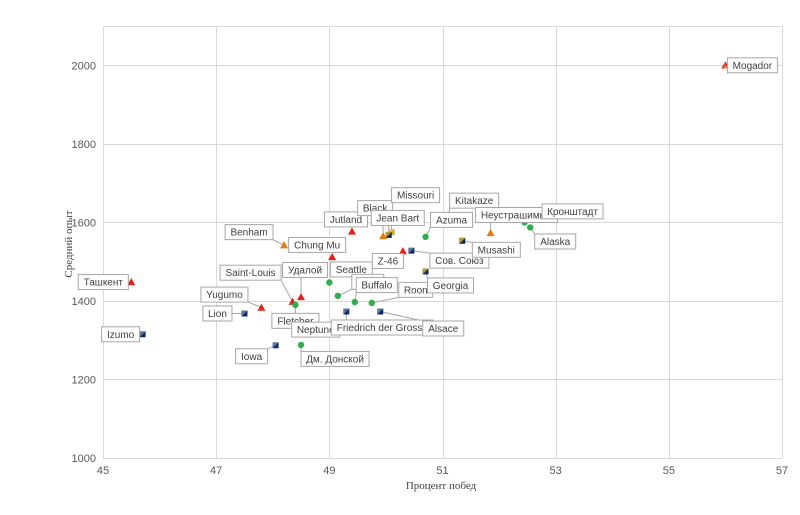  I want to click on y-tick-label-1: 1200, so click(84, 380).